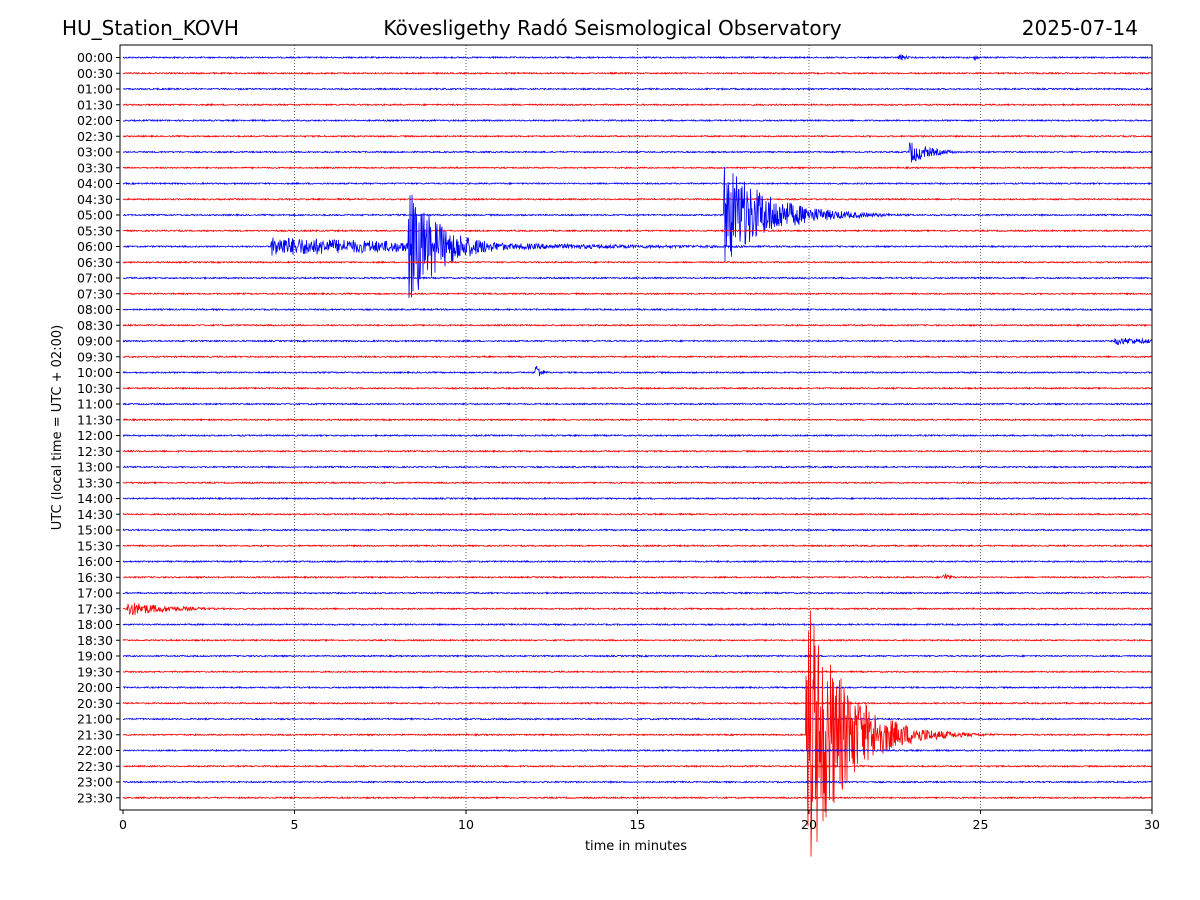 The image size is (1200, 900). Describe the element at coordinates (95, 57) in the screenshot. I see `y-tick-label-0: 00:00` at that location.